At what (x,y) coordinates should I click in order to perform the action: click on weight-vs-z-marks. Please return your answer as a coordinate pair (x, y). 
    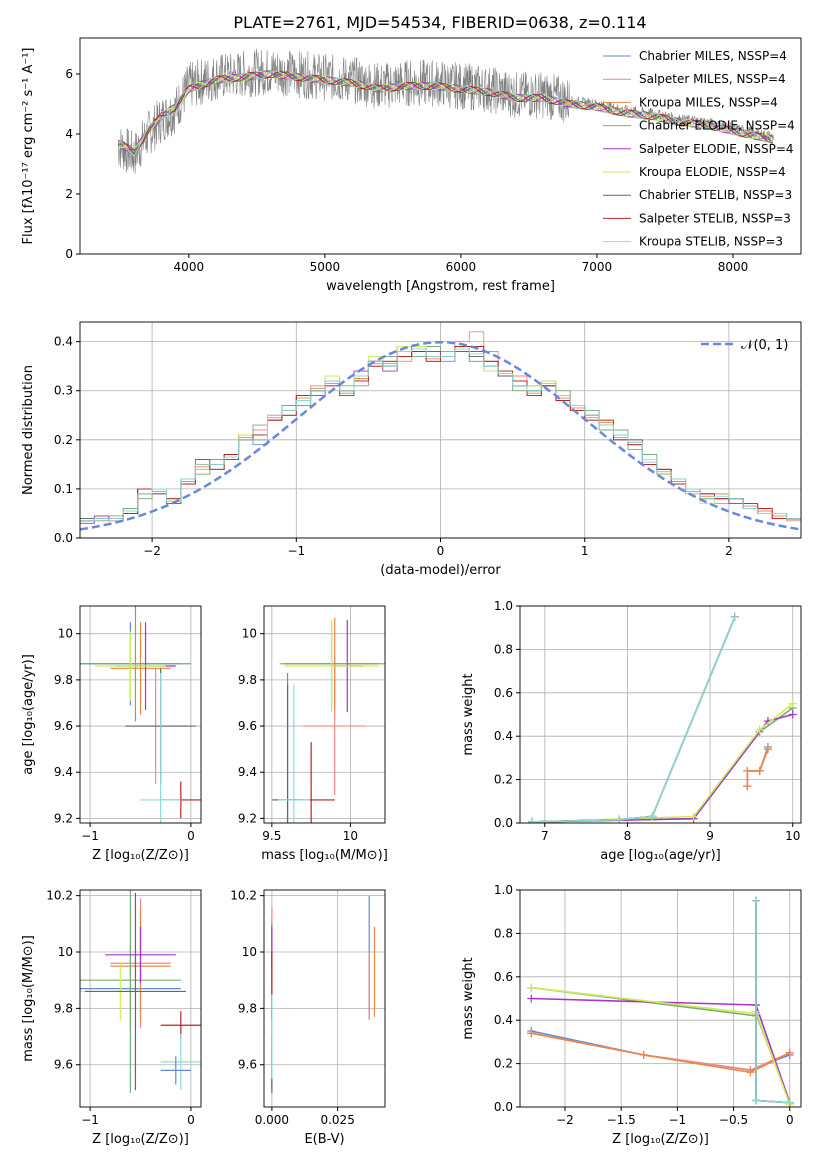
    Looking at the image, I should click on (660, 1001).